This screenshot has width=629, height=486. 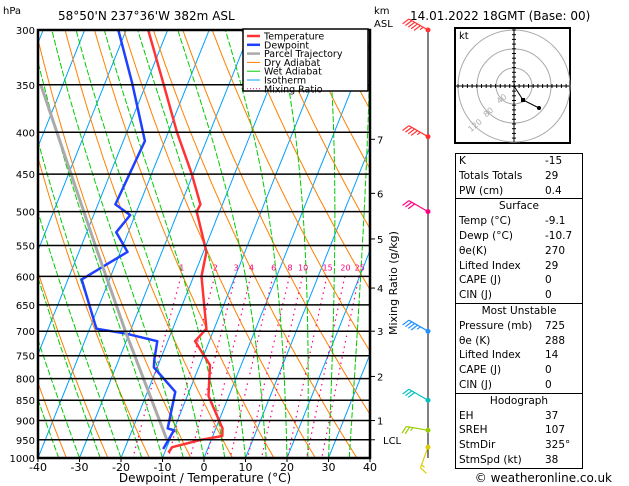 What do you see at coordinates (146, 16) in the screenshot?
I see `location-title: 58°50'N 237°36'W 382m ASL` at bounding box center [146, 16].